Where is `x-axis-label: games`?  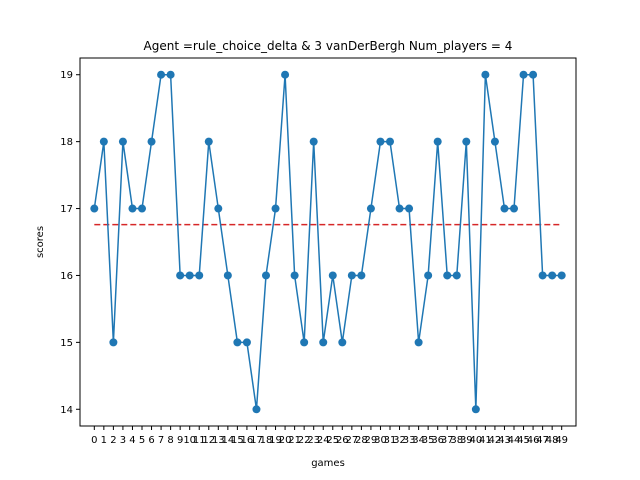
x-axis-label: games is located at coordinates (328, 463).